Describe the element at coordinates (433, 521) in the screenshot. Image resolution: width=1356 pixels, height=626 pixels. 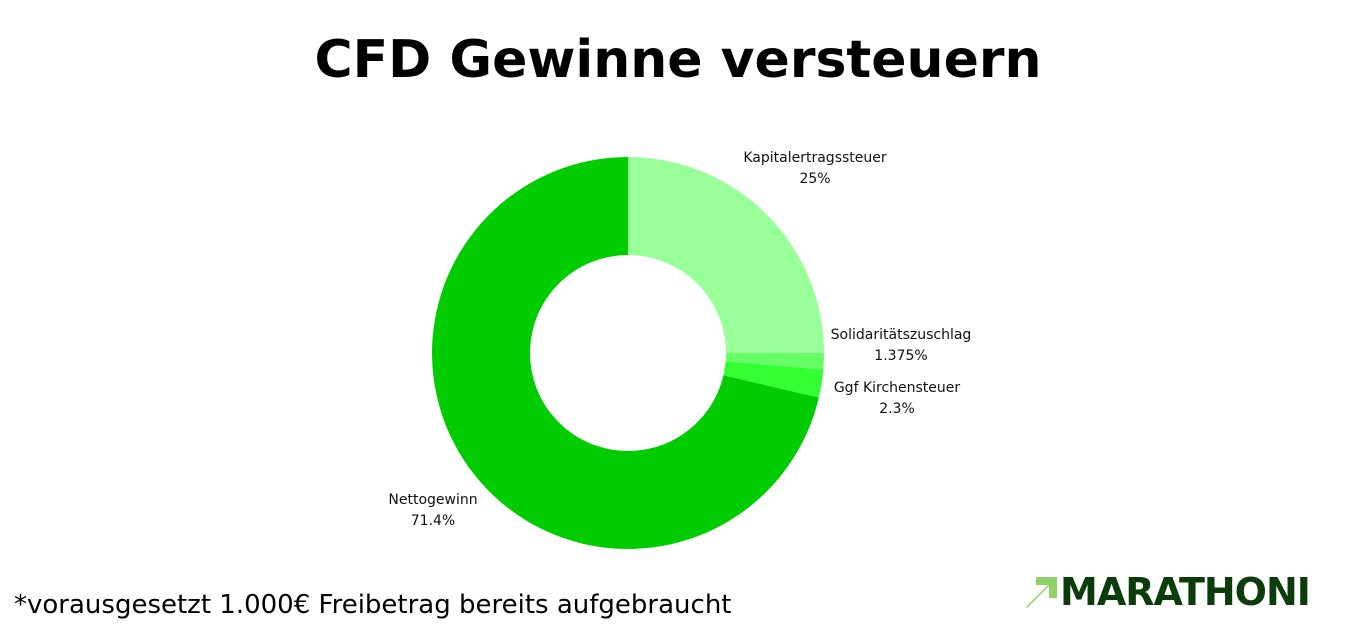
I see `slice-value-label: 71.4%` at that location.